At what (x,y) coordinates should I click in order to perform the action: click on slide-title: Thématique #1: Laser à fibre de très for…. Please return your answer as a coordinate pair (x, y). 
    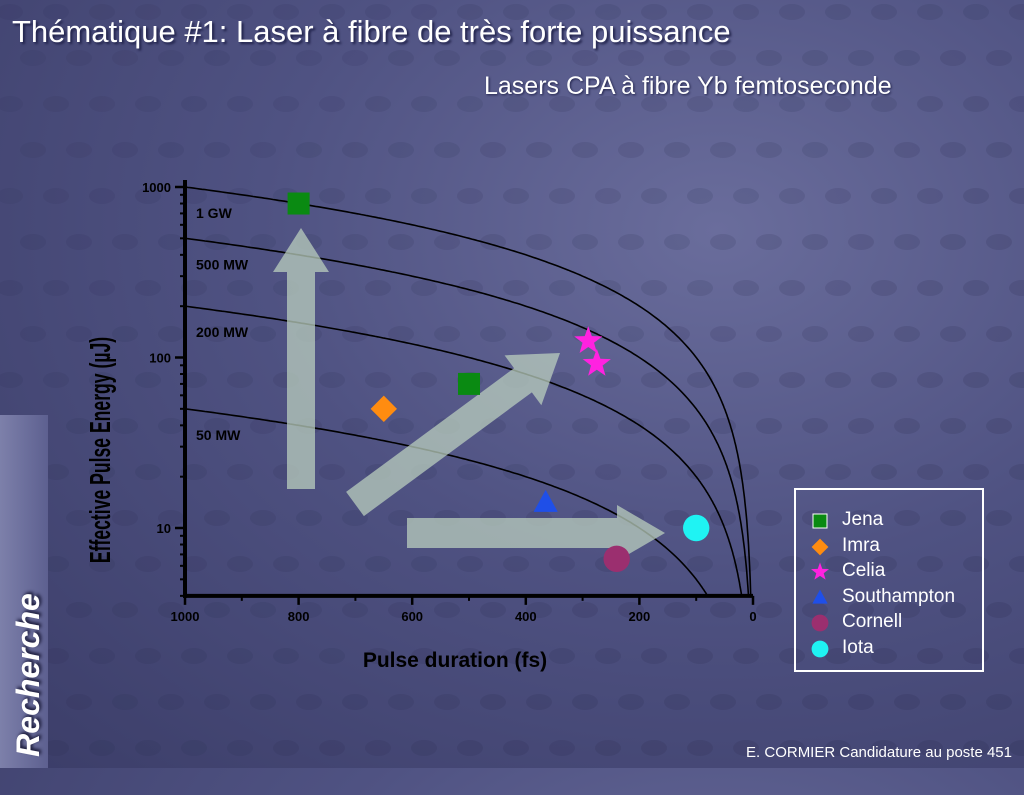
    Looking at the image, I should click on (371, 31).